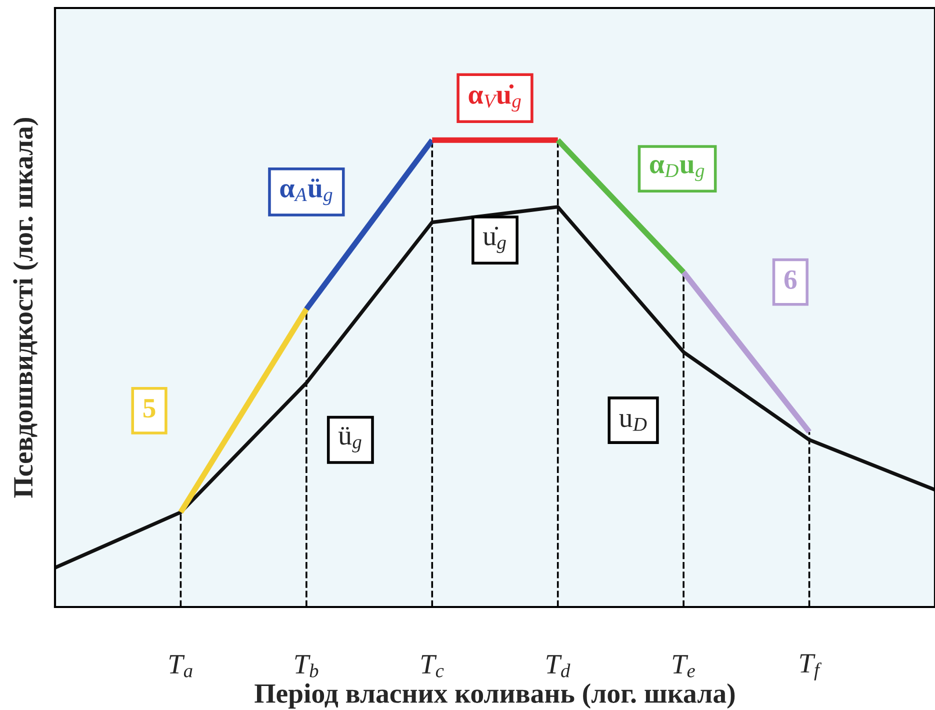 The image size is (935, 710). Describe the element at coordinates (149, 408) in the screenshot. I see `text: 5` at that location.